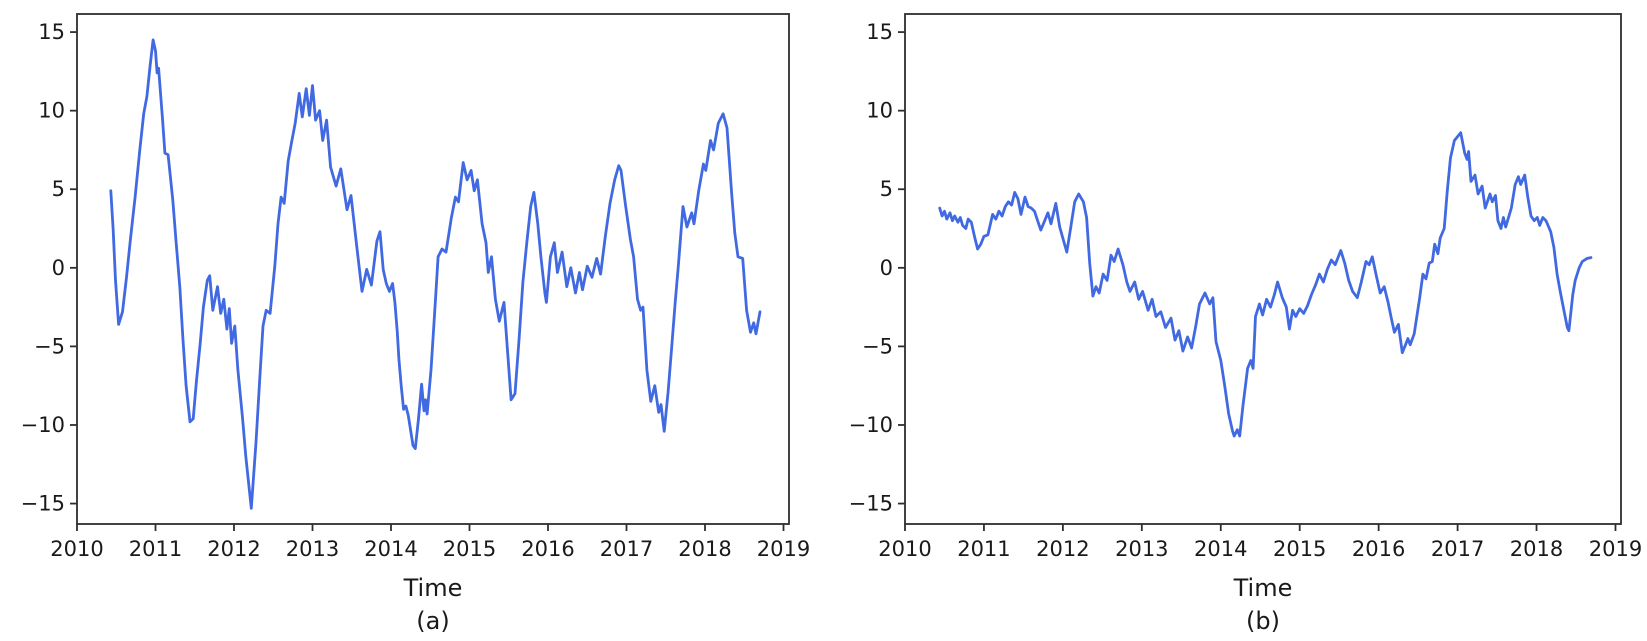 The height and width of the screenshot is (641, 1647). I want to click on panel-label: (b), so click(1263, 621).